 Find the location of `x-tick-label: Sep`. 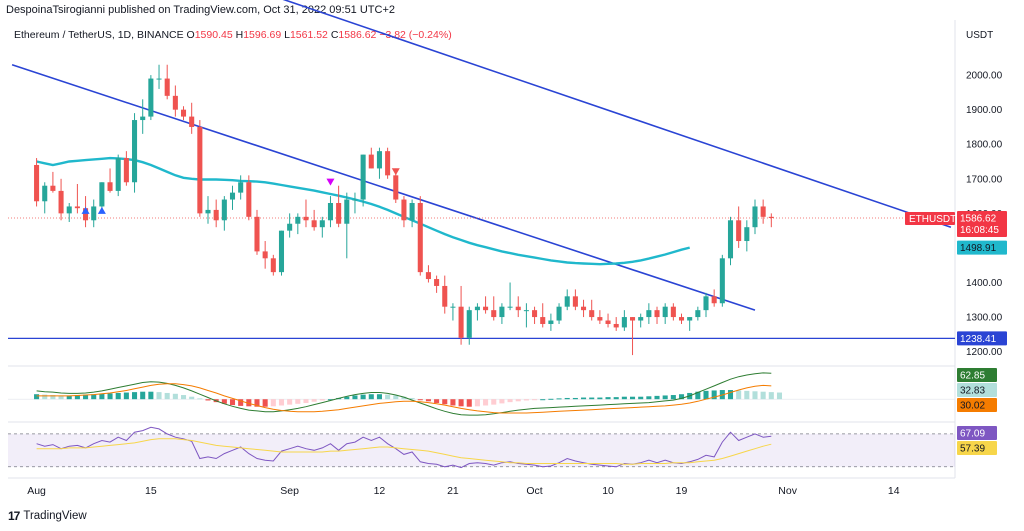

x-tick-label: Sep is located at coordinates (289, 491).